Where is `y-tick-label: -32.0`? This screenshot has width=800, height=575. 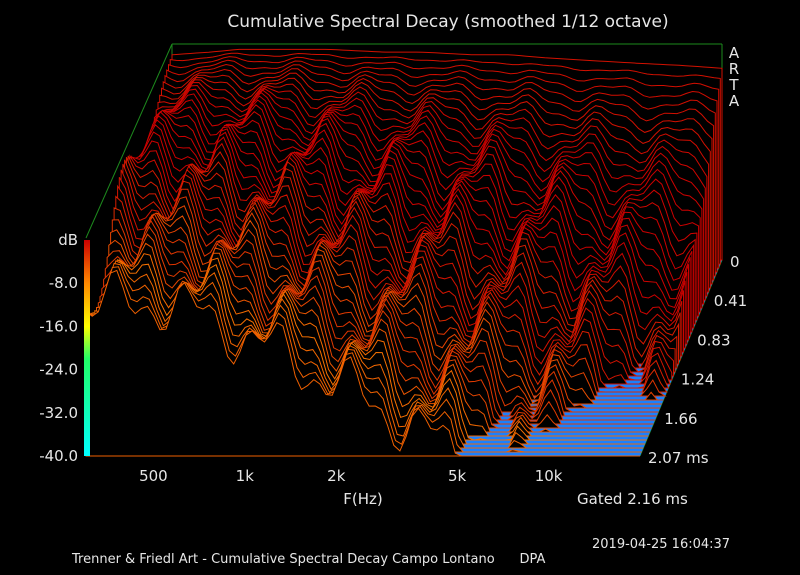
y-tick-label: -32.0 is located at coordinates (58, 413).